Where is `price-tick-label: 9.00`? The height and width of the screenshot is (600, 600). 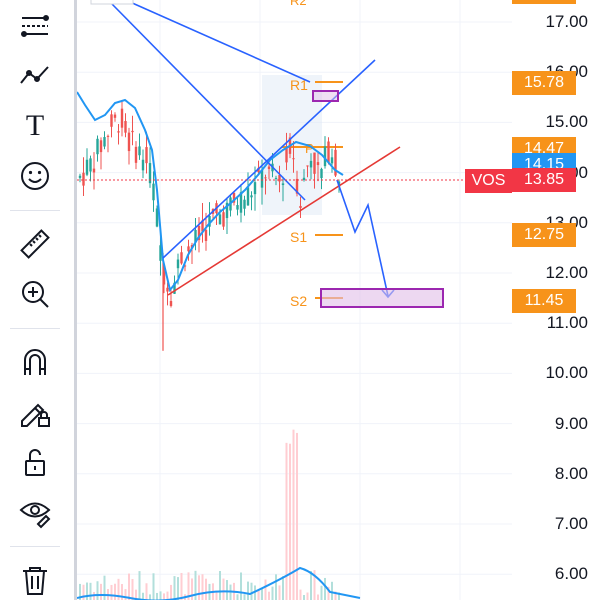 price-tick-label: 9.00 is located at coordinates (571, 423).